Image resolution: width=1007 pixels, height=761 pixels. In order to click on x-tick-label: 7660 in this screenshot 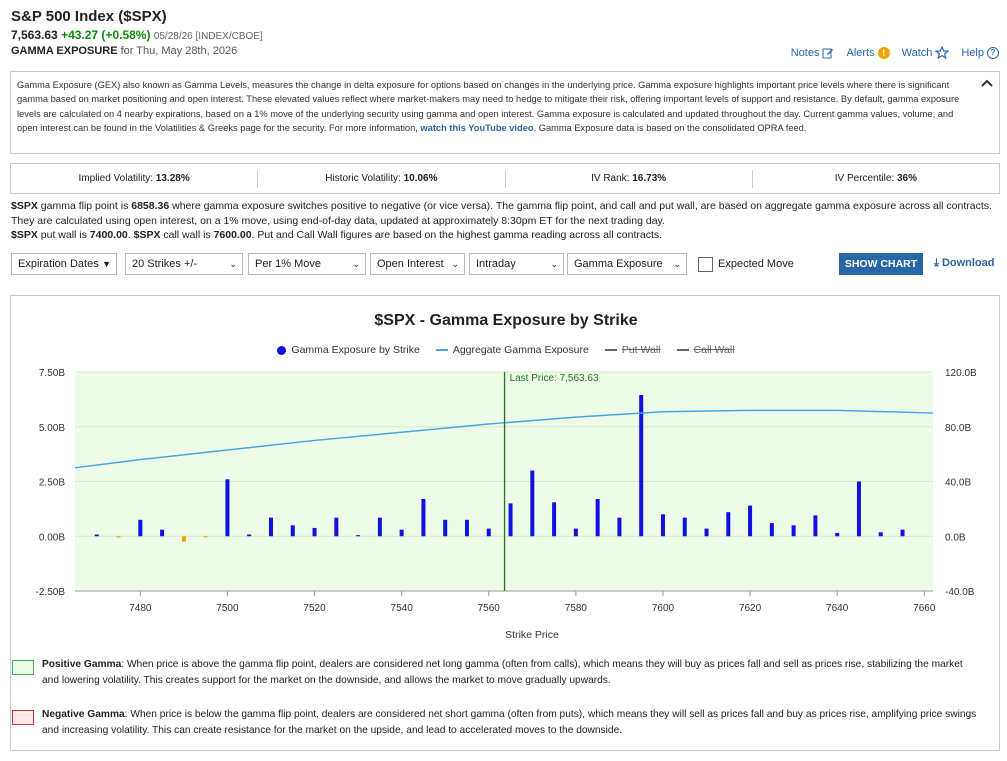, I will do `click(924, 608)`.